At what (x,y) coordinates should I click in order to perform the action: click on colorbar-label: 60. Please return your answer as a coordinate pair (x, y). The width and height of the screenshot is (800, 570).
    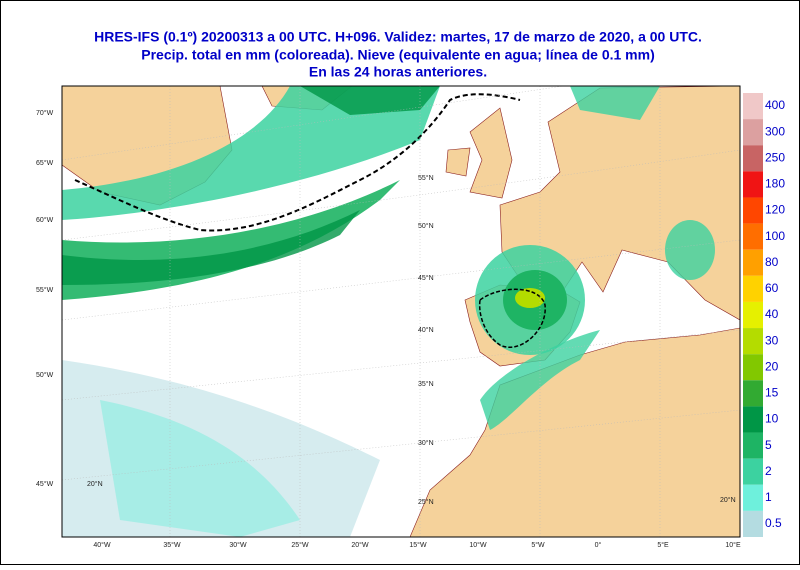
    Looking at the image, I should click on (772, 288).